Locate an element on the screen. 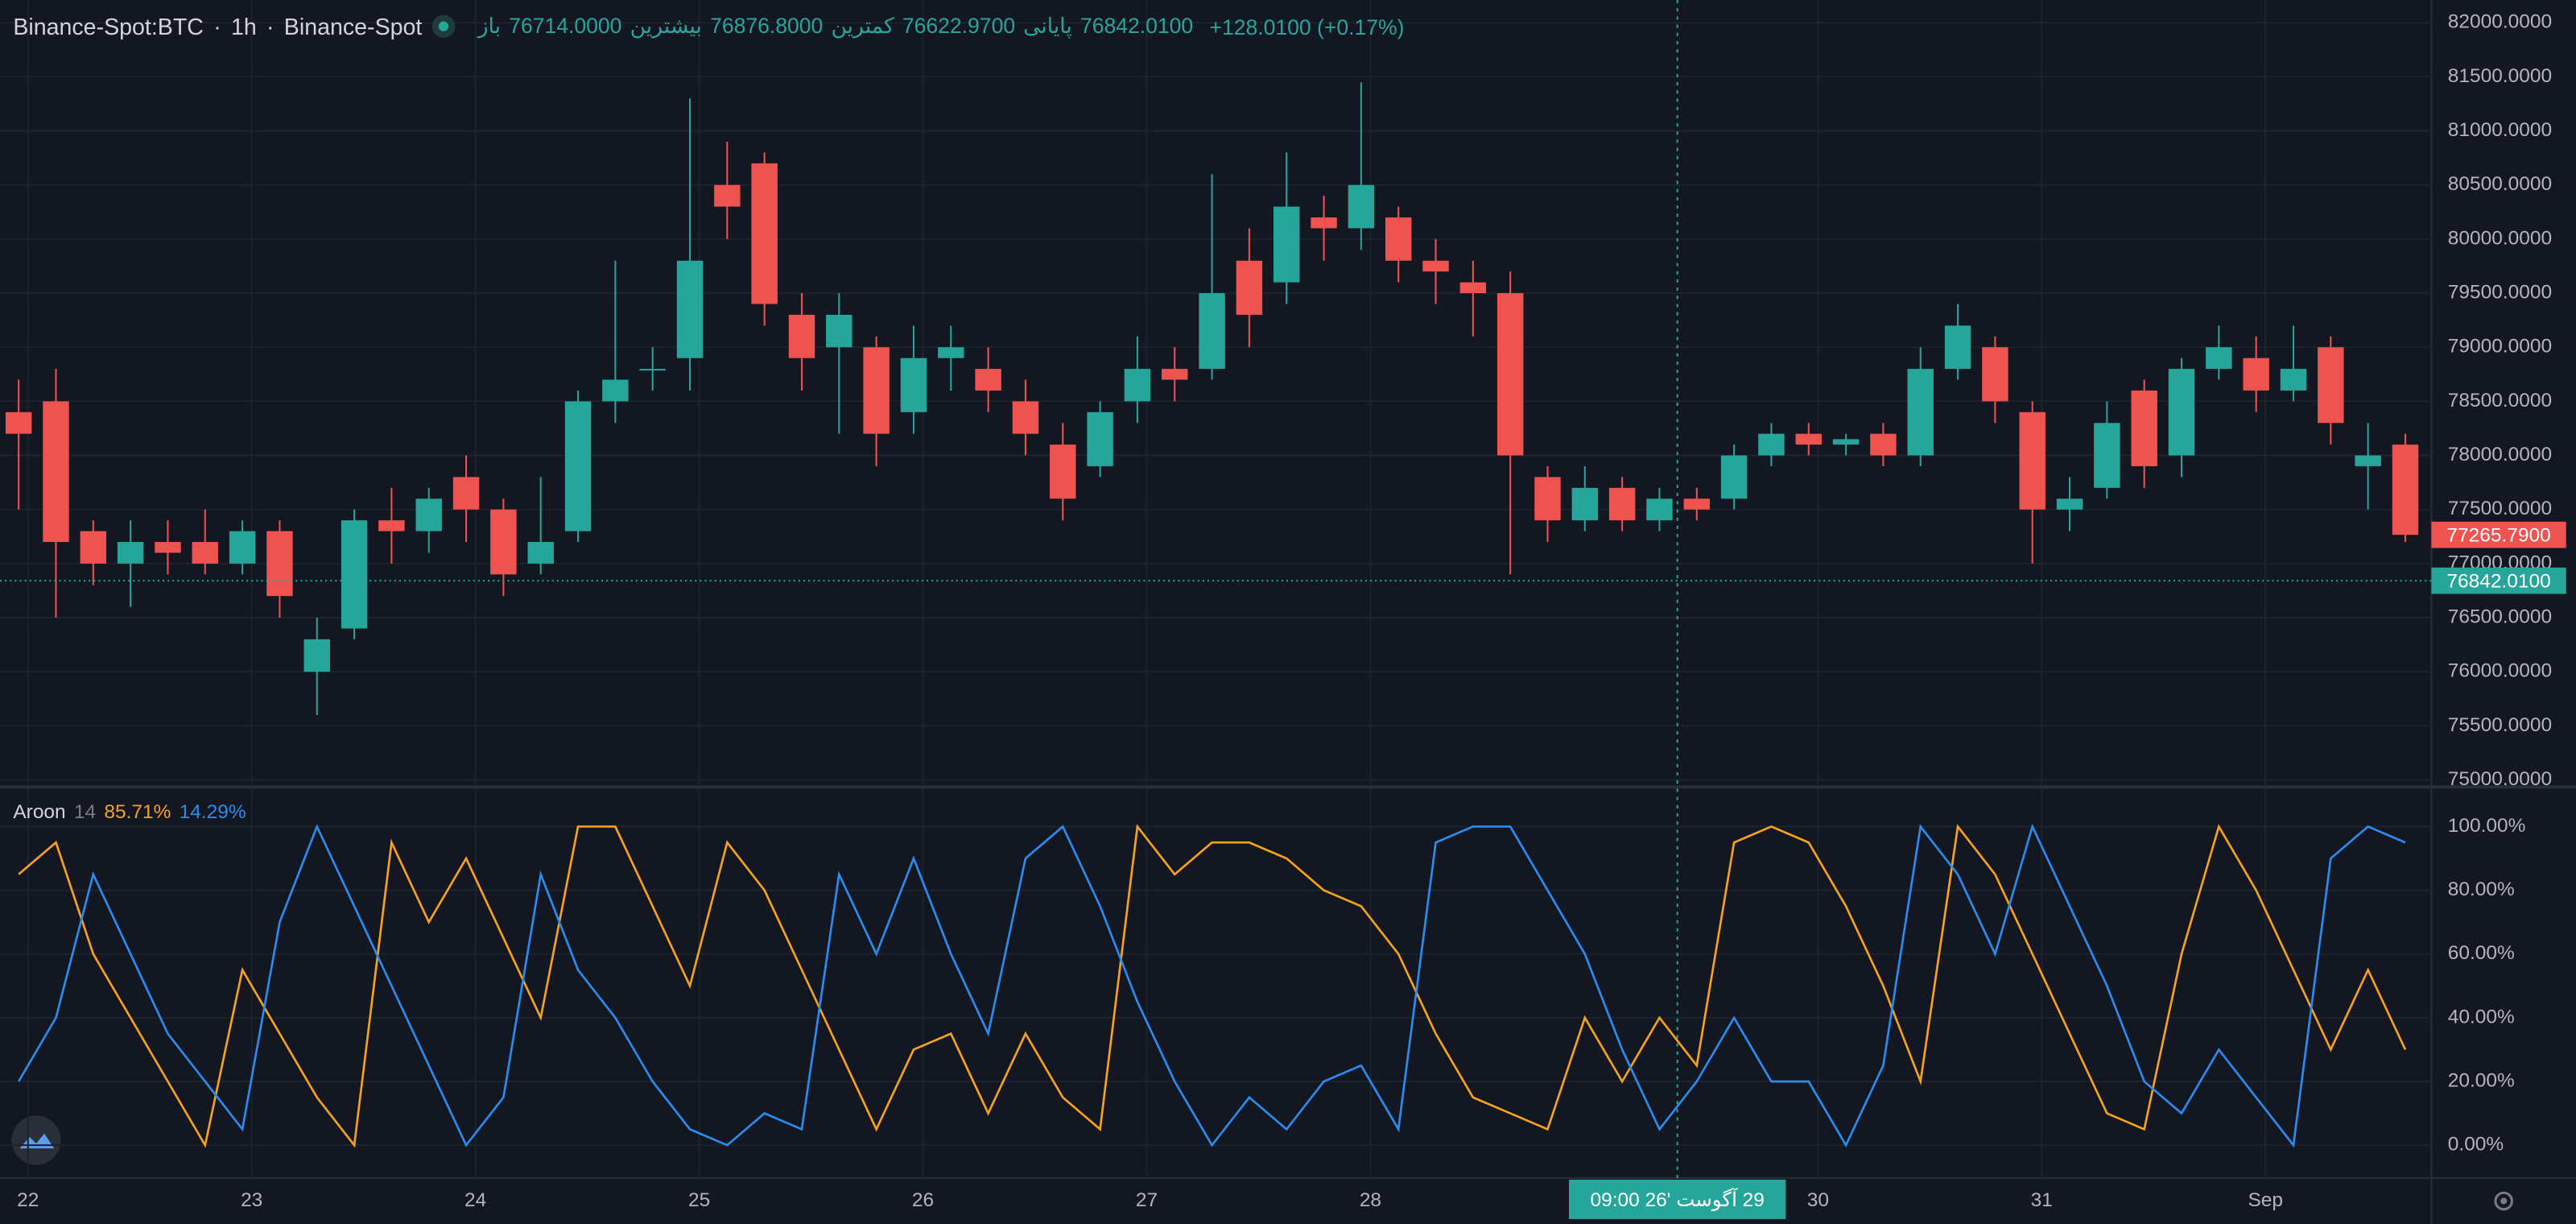 Image resolution: width=2576 pixels, height=1224 pixels. x-tick-label: 26 is located at coordinates (923, 1200).